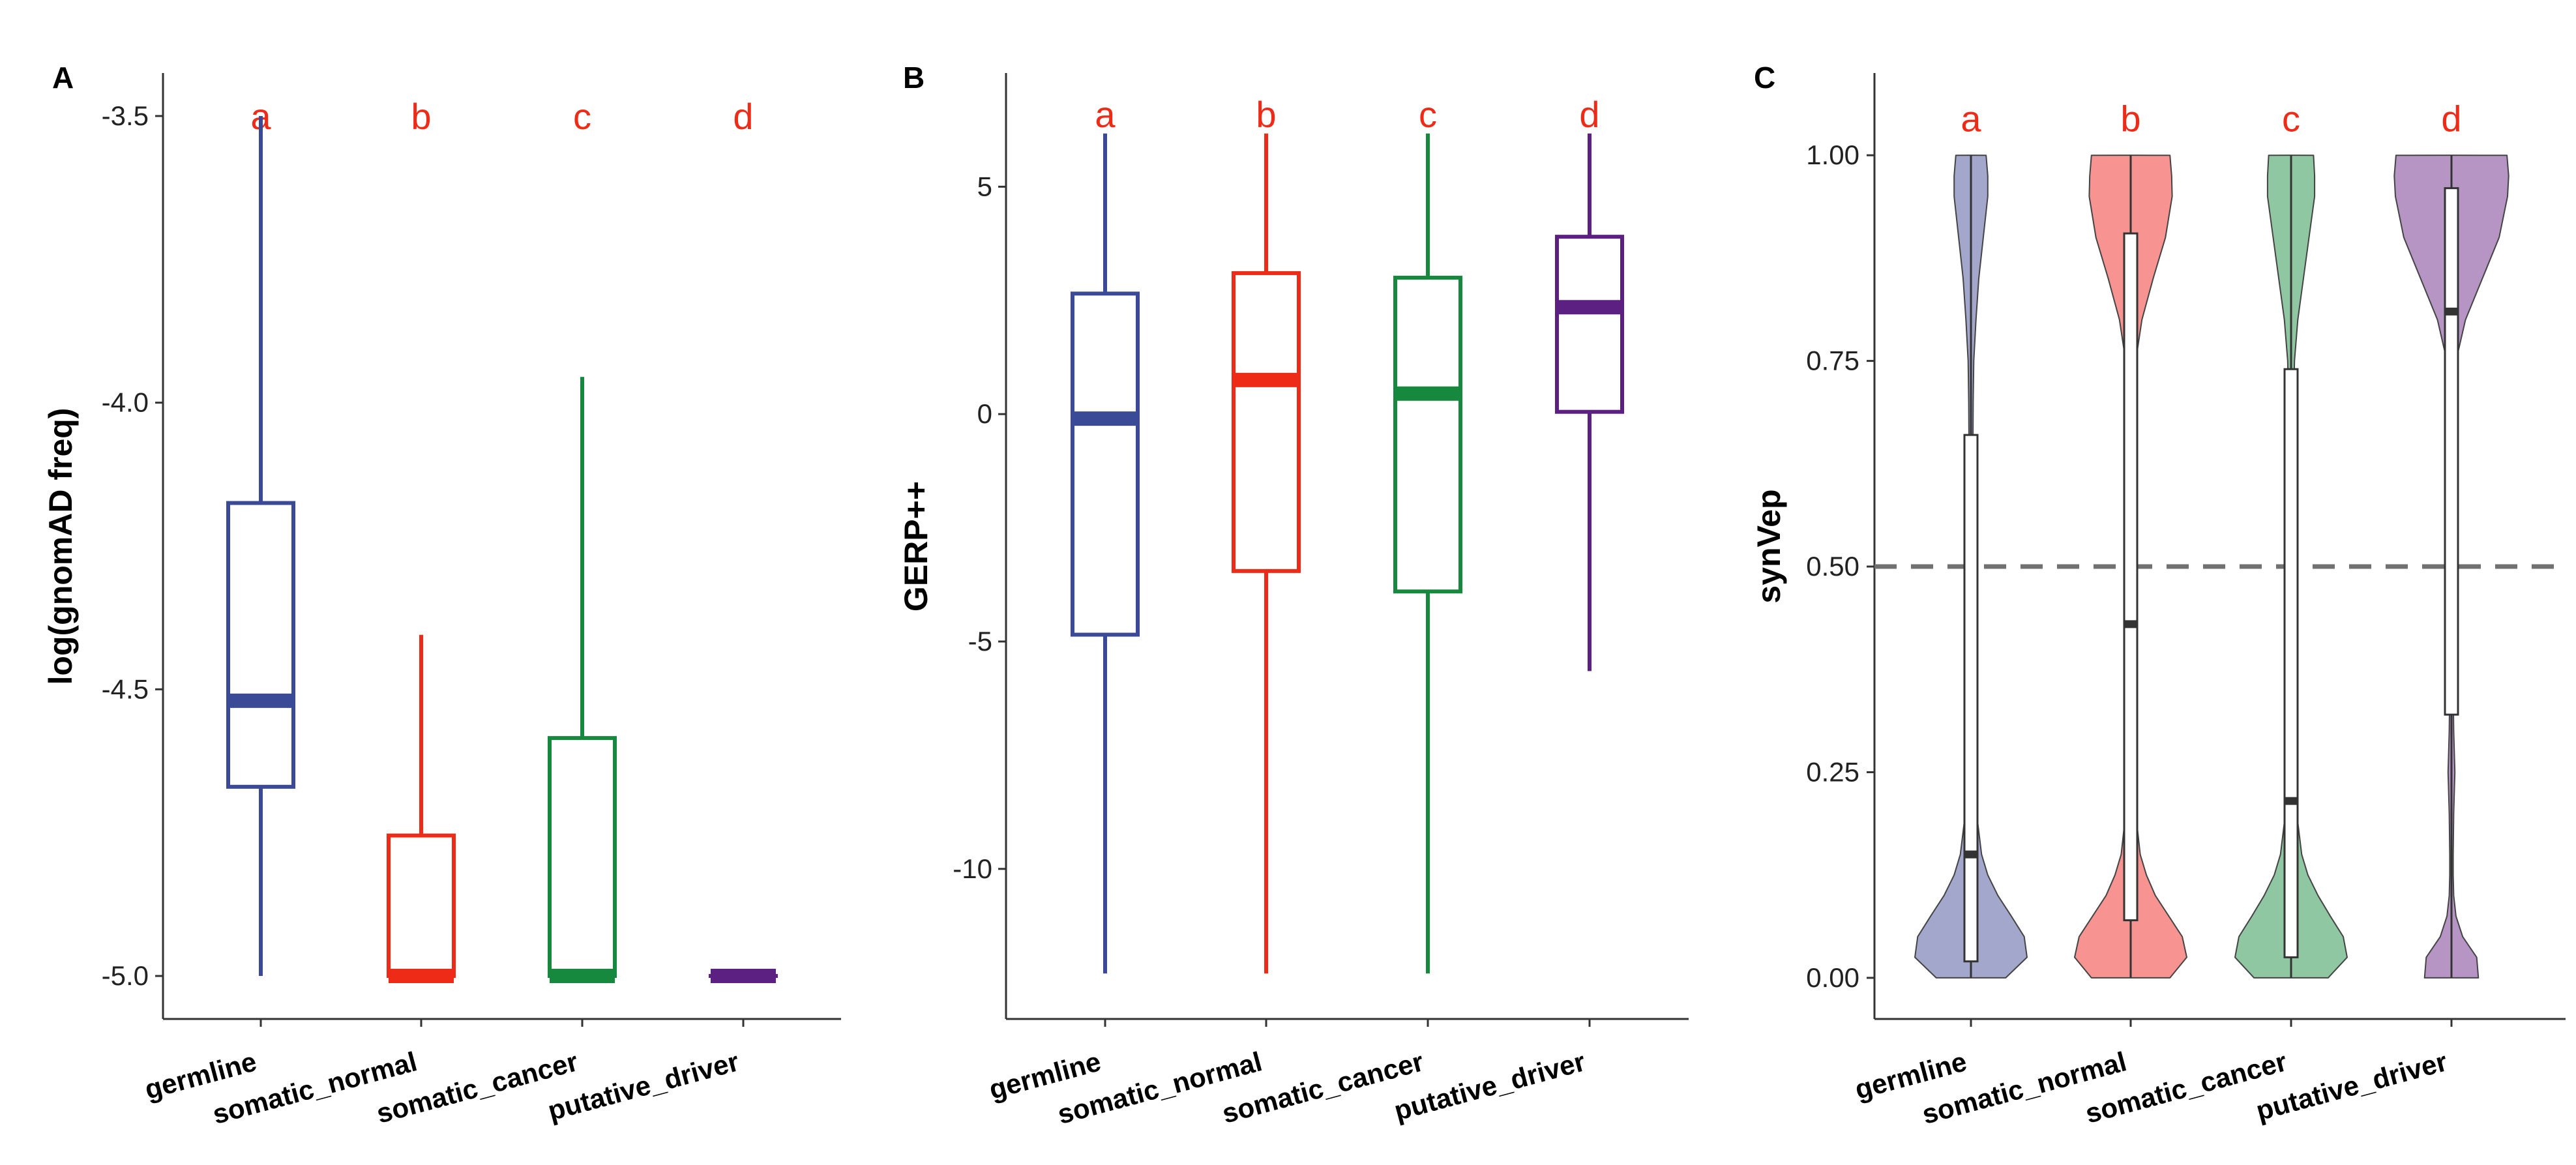 The image size is (2576, 1165). Describe the element at coordinates (980, 641) in the screenshot. I see `y-tick-label: -5` at that location.